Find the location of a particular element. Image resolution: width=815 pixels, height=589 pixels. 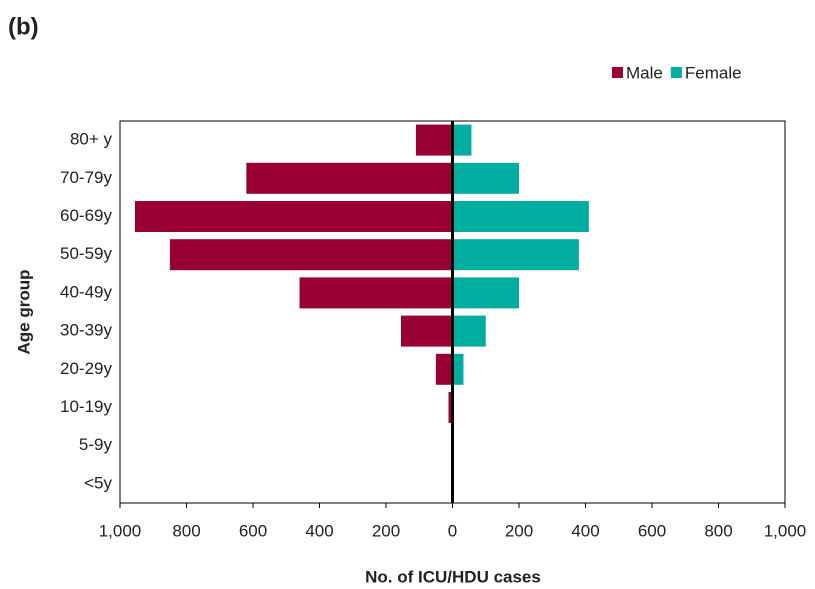

y-tick-label: 70-79y is located at coordinates (86, 177).